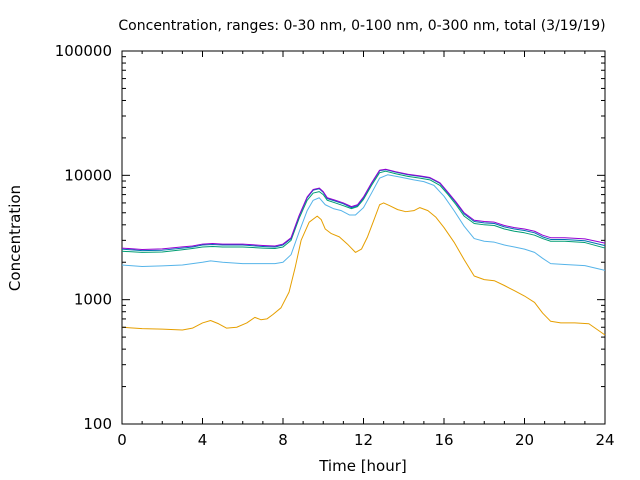  Describe the element at coordinates (122, 440) in the screenshot. I see `x-tick-label: 0` at that location.